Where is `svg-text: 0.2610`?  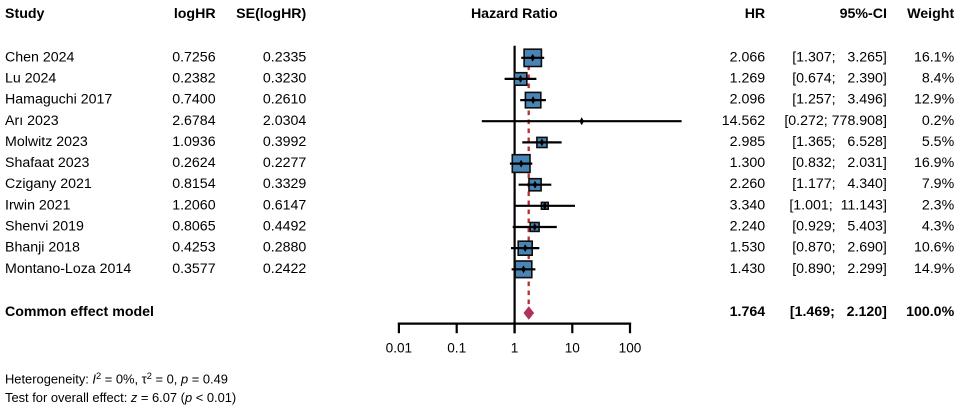 svg-text: 0.2610 is located at coordinates (285, 100).